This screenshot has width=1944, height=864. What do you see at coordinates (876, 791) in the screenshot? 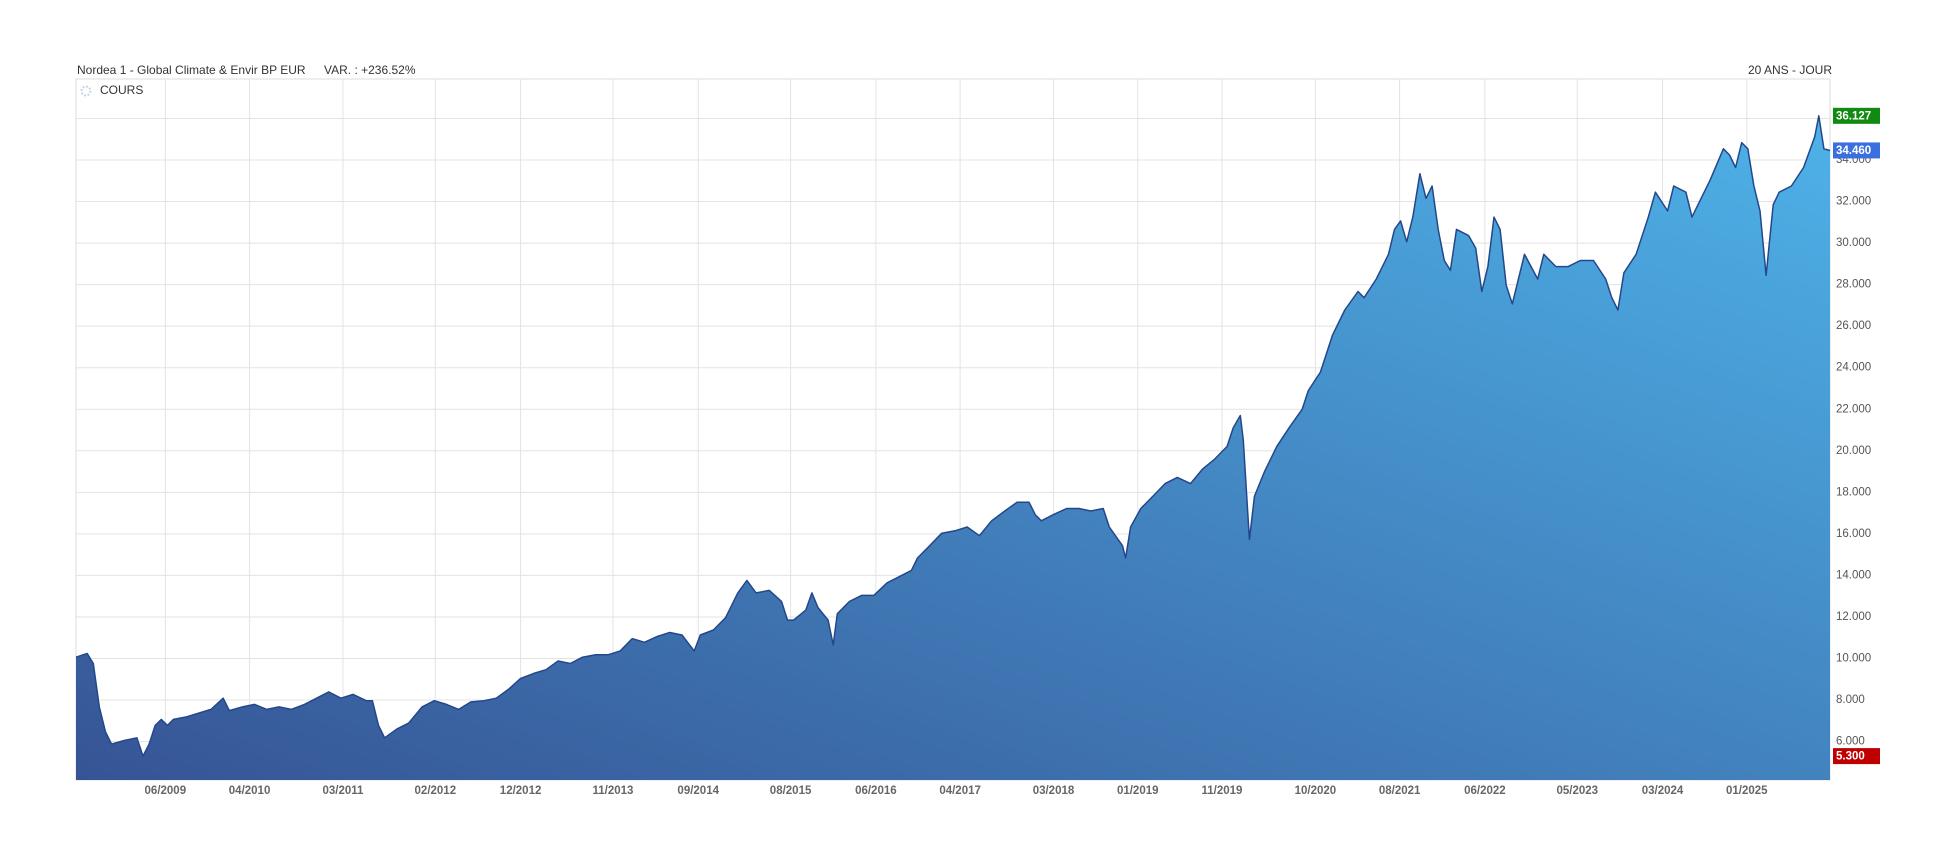
I see `x-tick-label: 06/2016` at bounding box center [876, 791].